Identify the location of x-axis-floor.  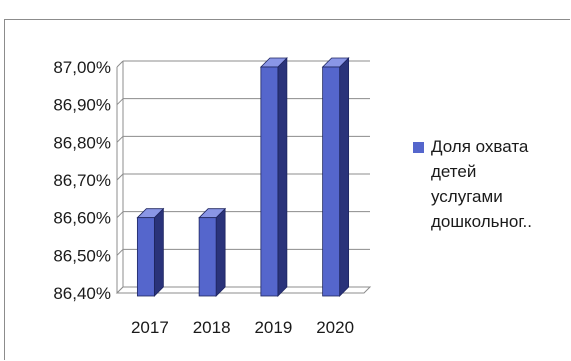
(243, 290).